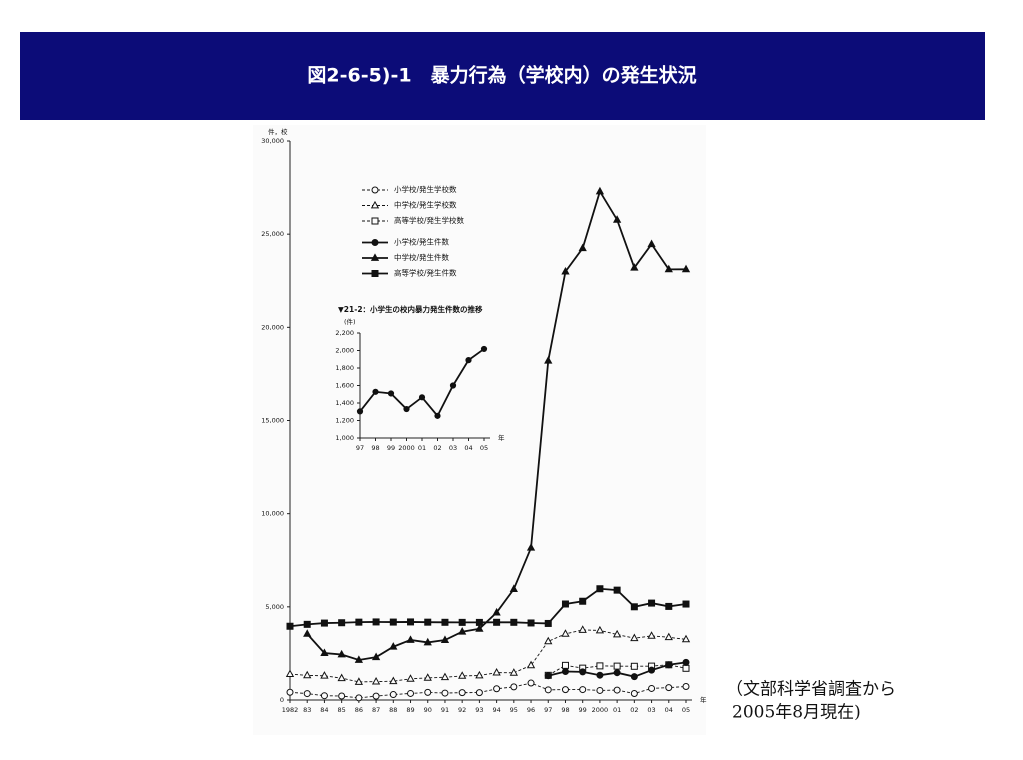  Describe the element at coordinates (634, 710) in the screenshot. I see `x-tick-label: 02` at that location.